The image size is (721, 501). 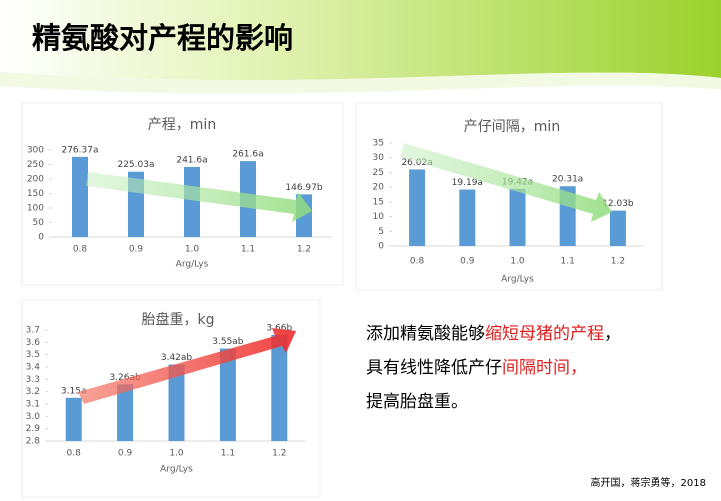 I want to click on body-text: 添加精氨酸能够缩短母猪的产程， 具有线性降低产仔间隔时间， 提高胎盘重。, so click(x=493, y=368).